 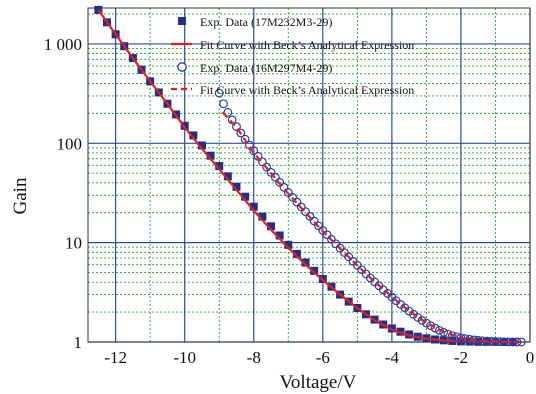 What do you see at coordinates (461, 357) in the screenshot?
I see `x-tick-label: -2` at bounding box center [461, 357].